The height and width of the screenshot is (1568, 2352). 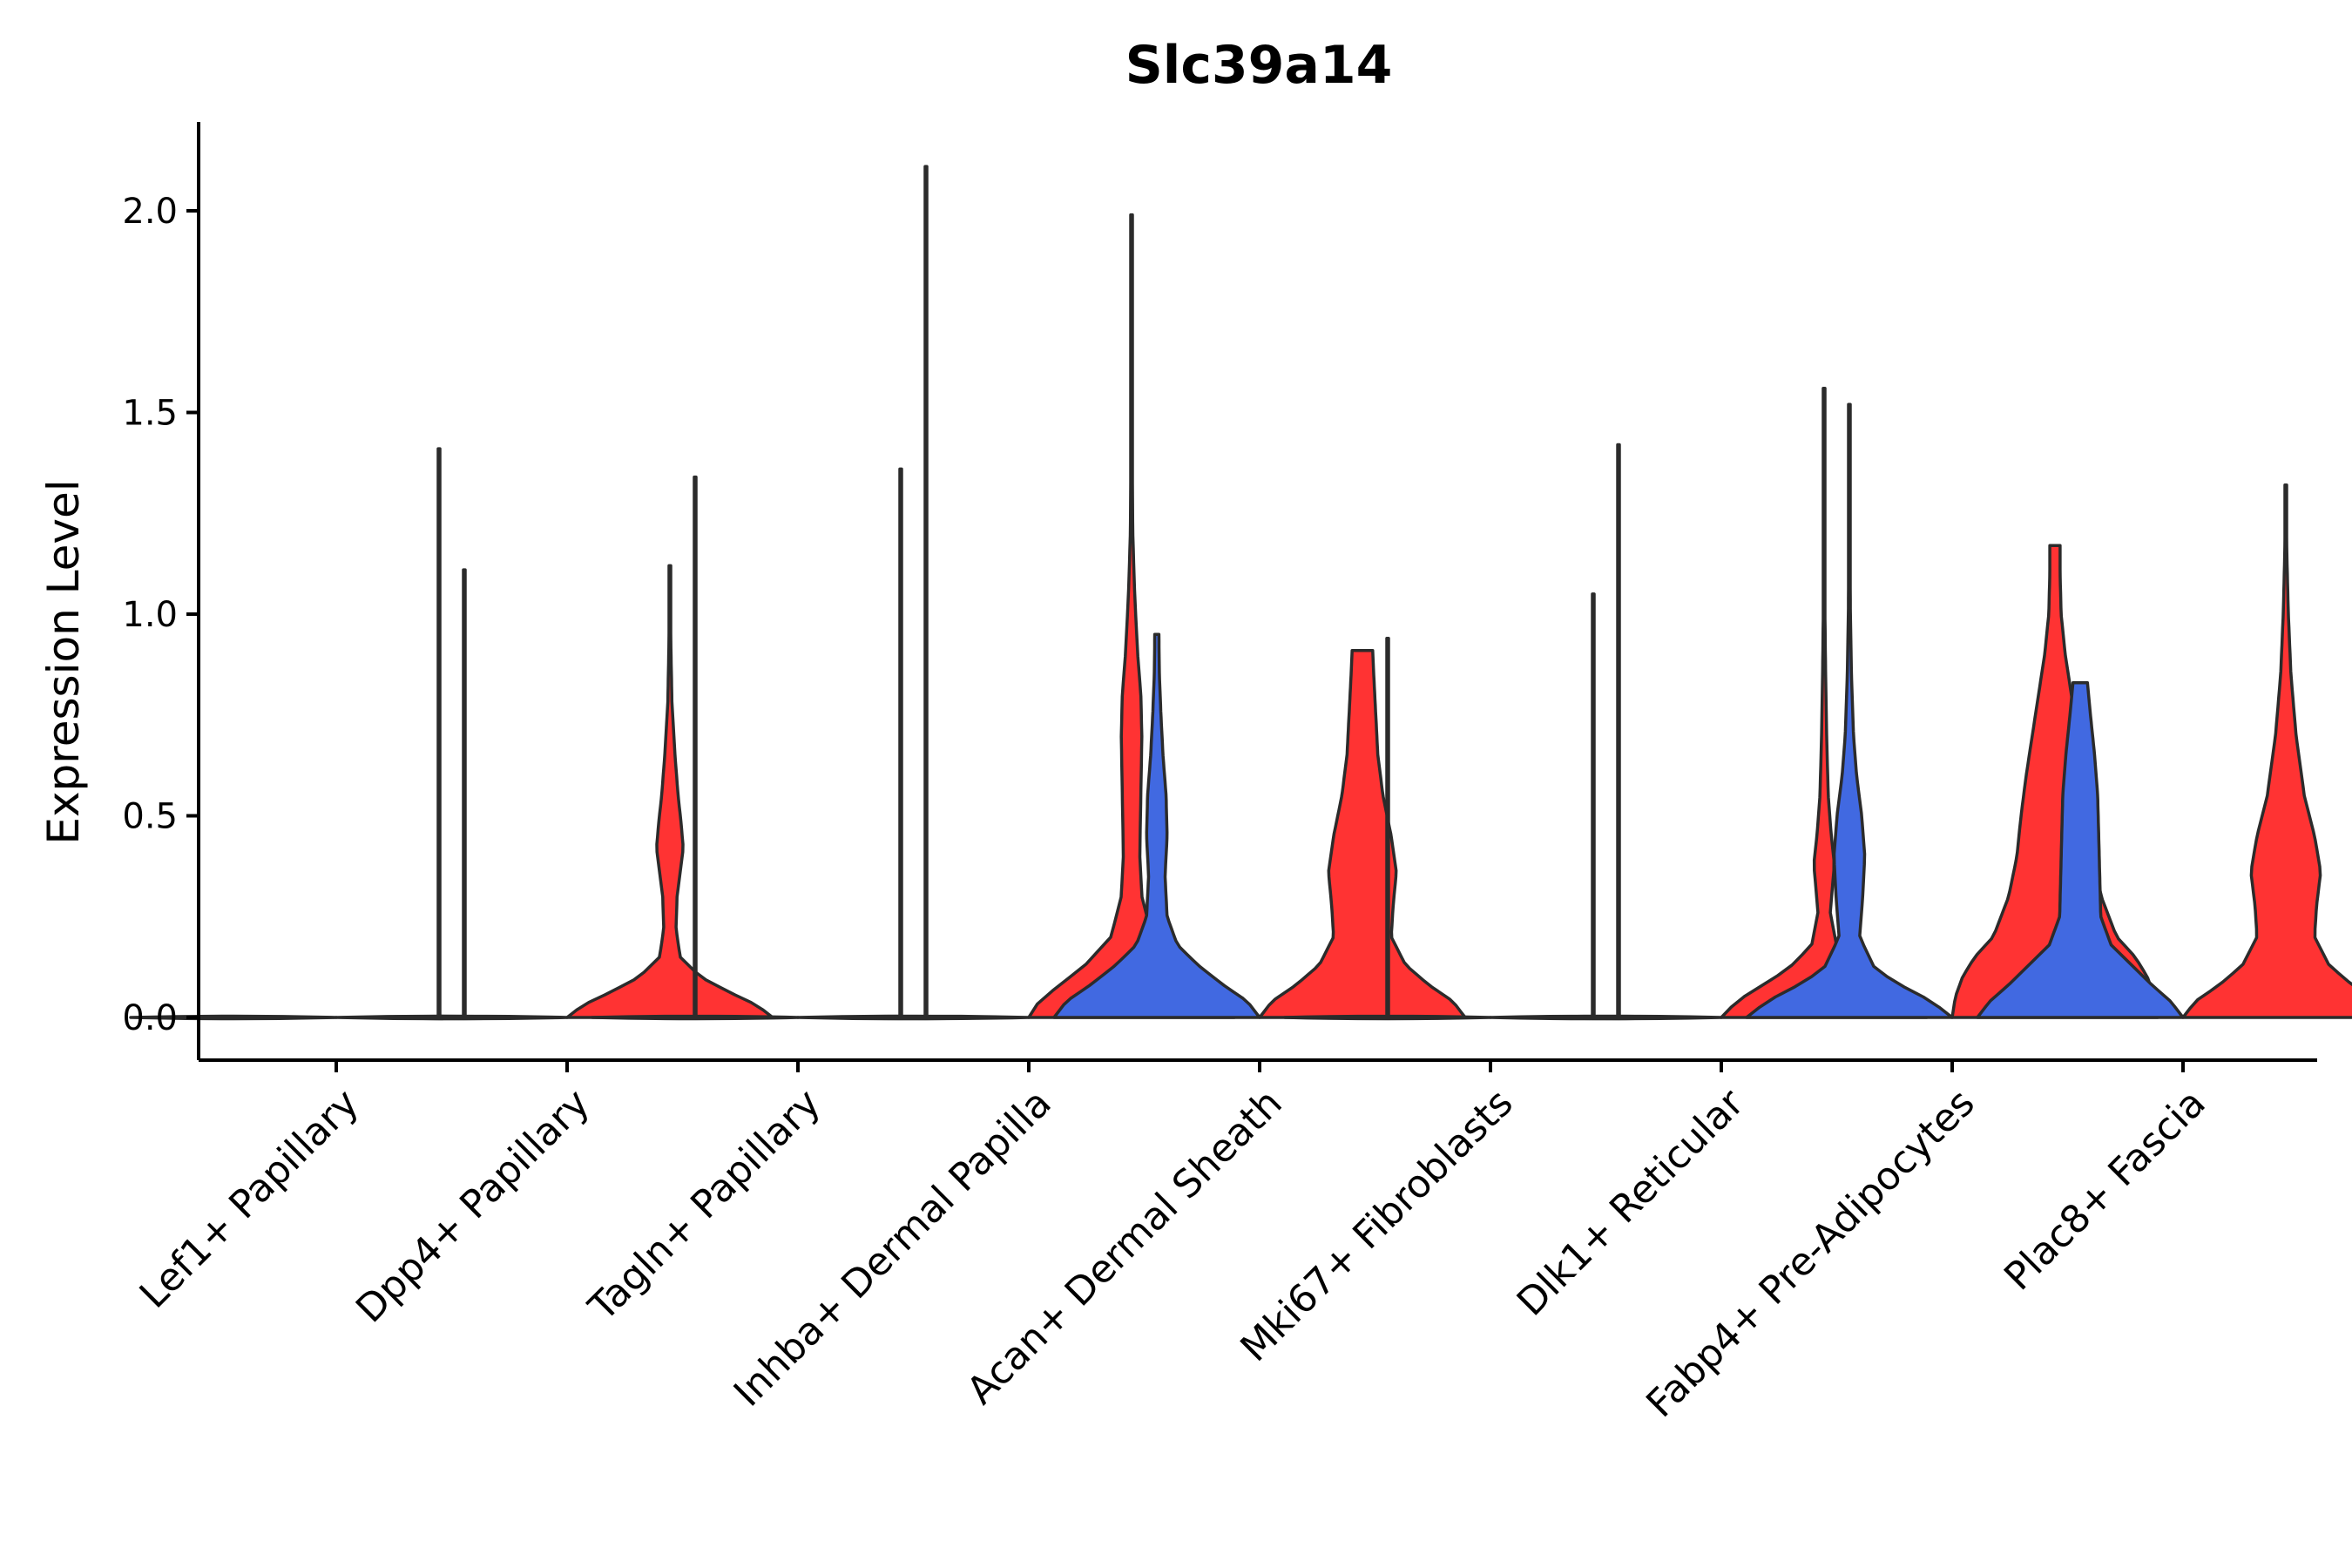 I want to click on violin-tagln-papillary-left, so click(x=695, y=748).